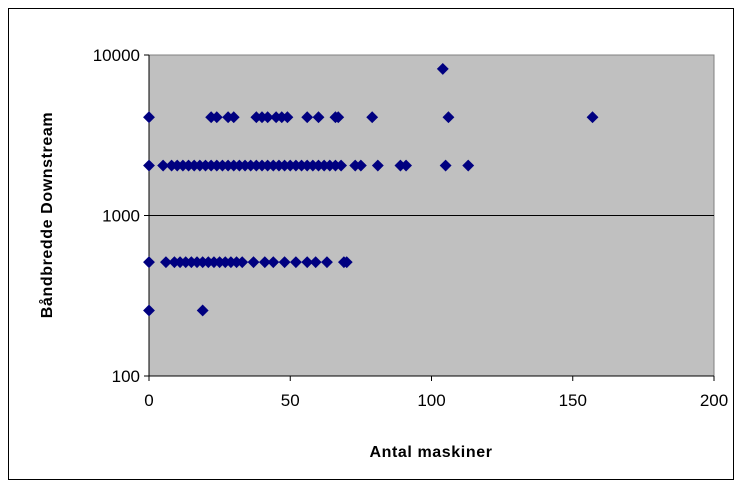 The image size is (744, 486). Describe the element at coordinates (126, 376) in the screenshot. I see `y-tick-label: 100` at that location.